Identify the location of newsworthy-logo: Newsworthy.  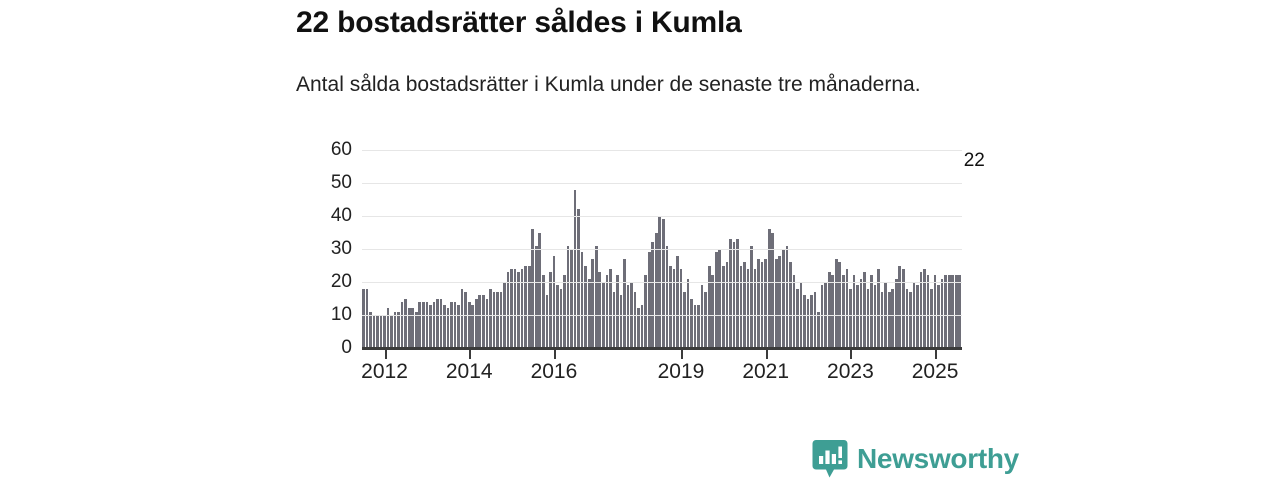
(915, 459).